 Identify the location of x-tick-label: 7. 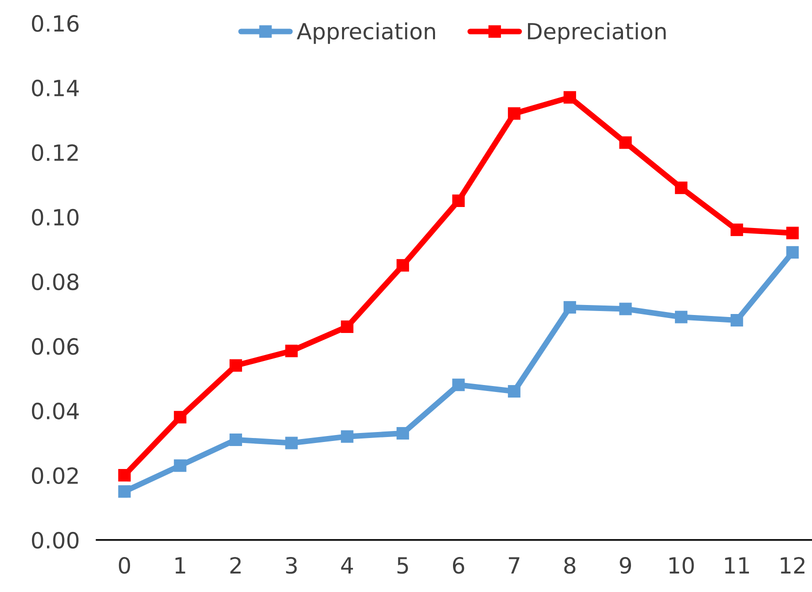
(514, 565).